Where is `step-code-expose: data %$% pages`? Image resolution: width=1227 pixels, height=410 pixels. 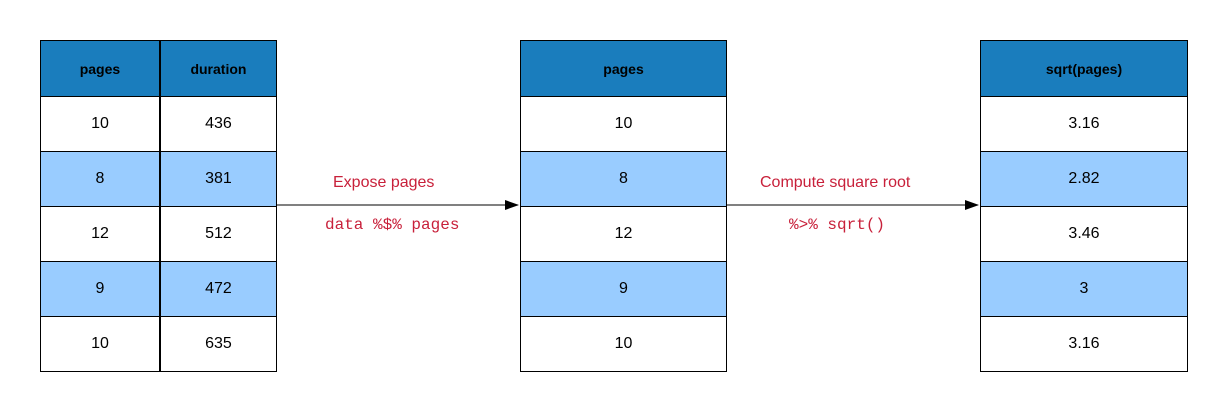 step-code-expose: data %$% pages is located at coordinates (392, 225).